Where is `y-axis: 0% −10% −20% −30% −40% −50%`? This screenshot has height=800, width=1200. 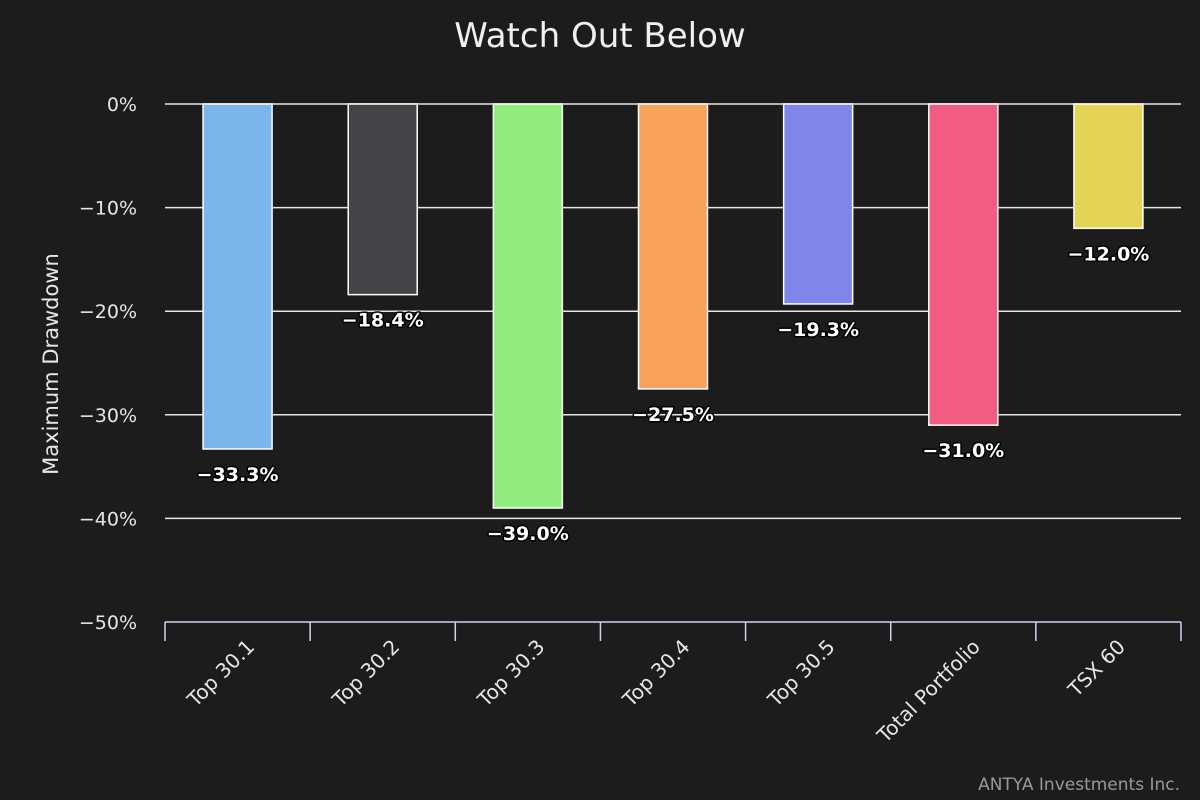
y-axis: 0% −10% −20% −30% −40% −50% is located at coordinates (108, 364).